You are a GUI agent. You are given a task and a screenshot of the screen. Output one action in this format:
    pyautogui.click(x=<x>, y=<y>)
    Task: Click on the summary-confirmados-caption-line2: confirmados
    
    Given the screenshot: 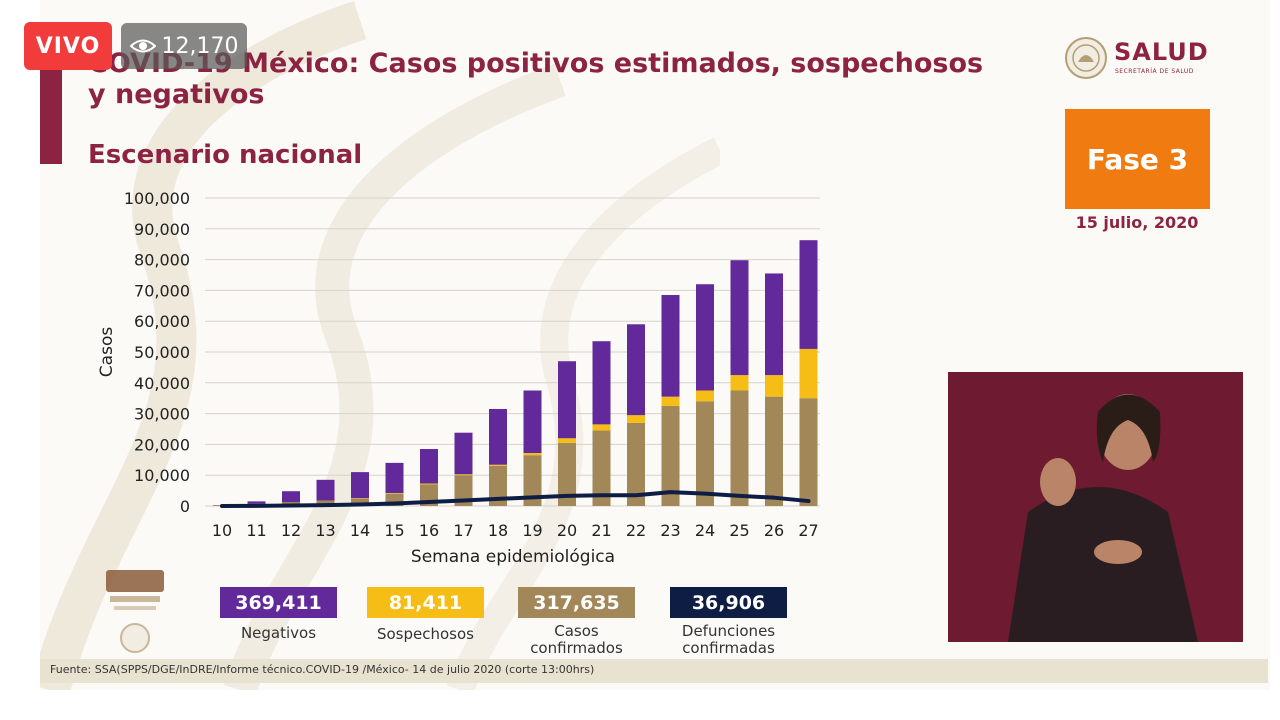 What is the action you would take?
    pyautogui.click(x=576, y=648)
    